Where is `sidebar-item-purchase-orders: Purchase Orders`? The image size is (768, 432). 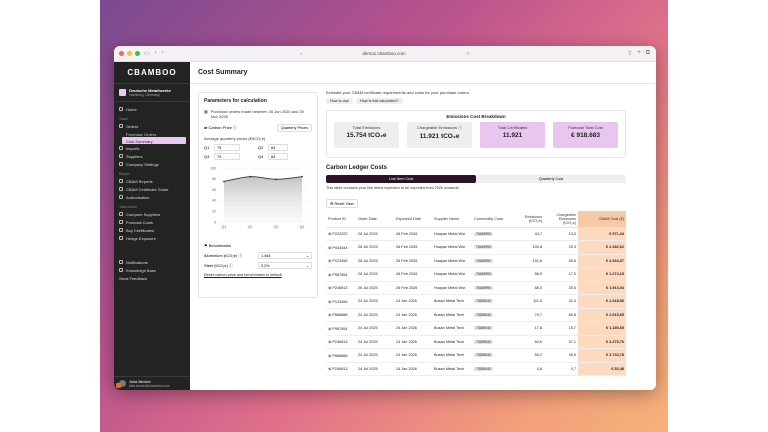 sidebar-item-purchase-orders: Purchase Orders is located at coordinates (141, 134).